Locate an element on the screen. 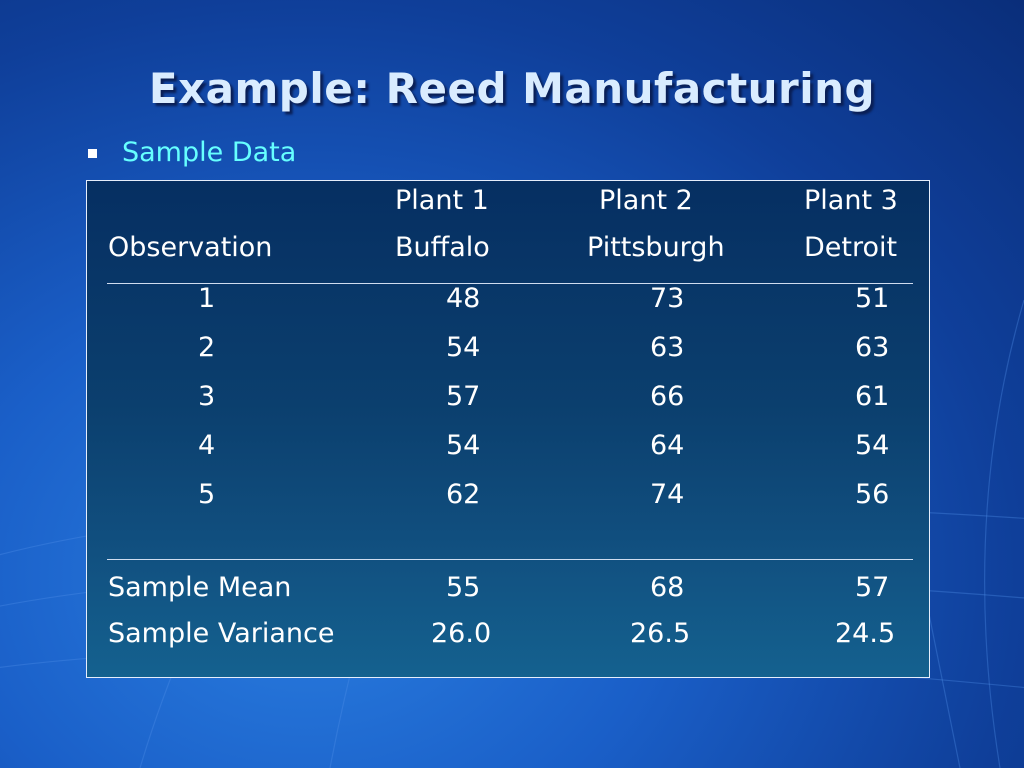  row-2-plant-1: 54 is located at coordinates (463, 347).